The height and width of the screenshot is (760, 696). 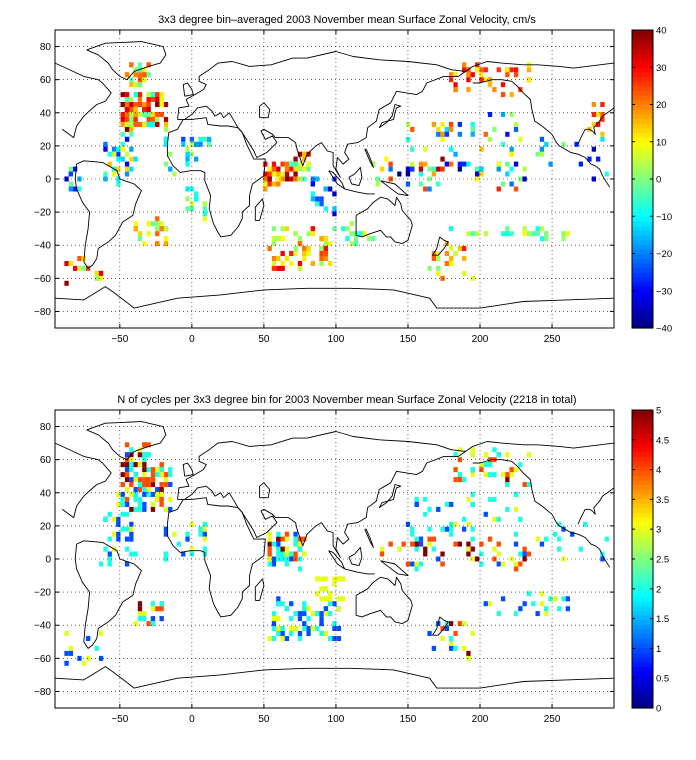 What do you see at coordinates (661, 142) in the screenshot?
I see `velocity-colorbar-tick-label: 10` at bounding box center [661, 142].